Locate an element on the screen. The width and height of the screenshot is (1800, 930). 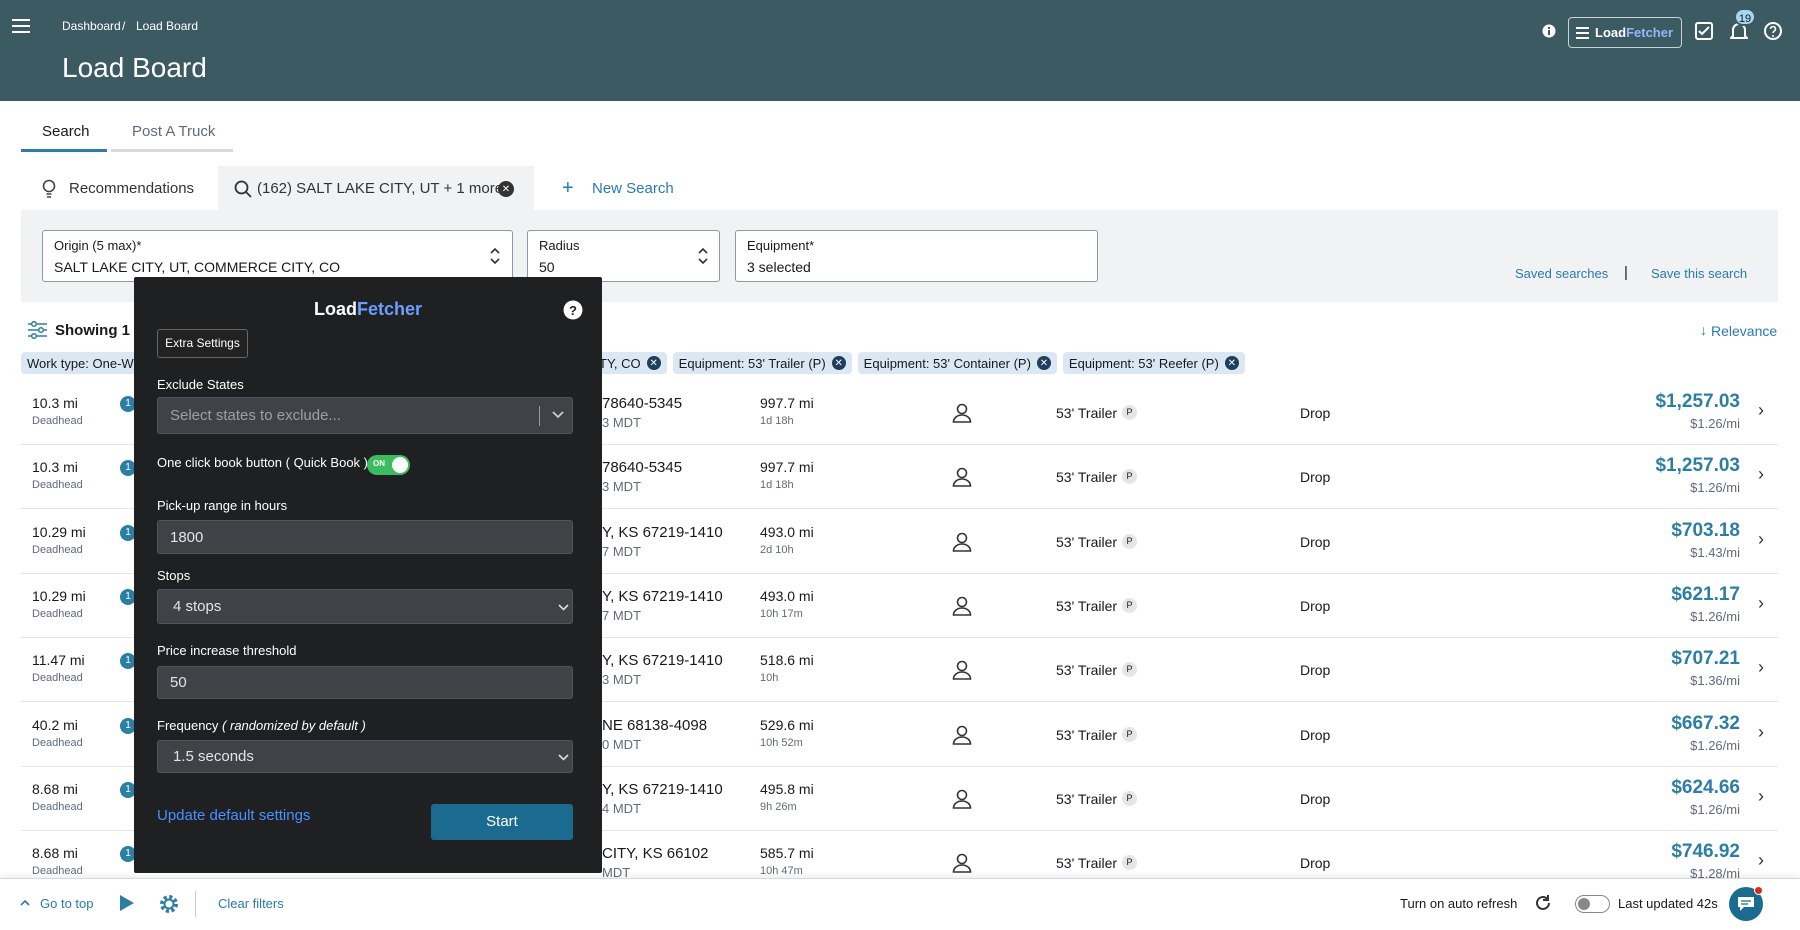
frequency-text: Frequency is located at coordinates (188, 725).